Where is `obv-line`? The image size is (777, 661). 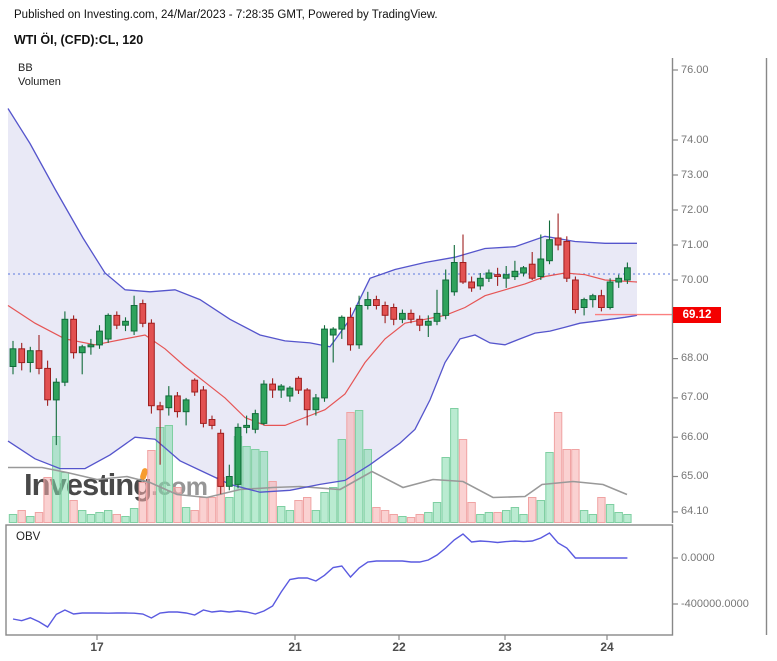 obv-line is located at coordinates (320, 580).